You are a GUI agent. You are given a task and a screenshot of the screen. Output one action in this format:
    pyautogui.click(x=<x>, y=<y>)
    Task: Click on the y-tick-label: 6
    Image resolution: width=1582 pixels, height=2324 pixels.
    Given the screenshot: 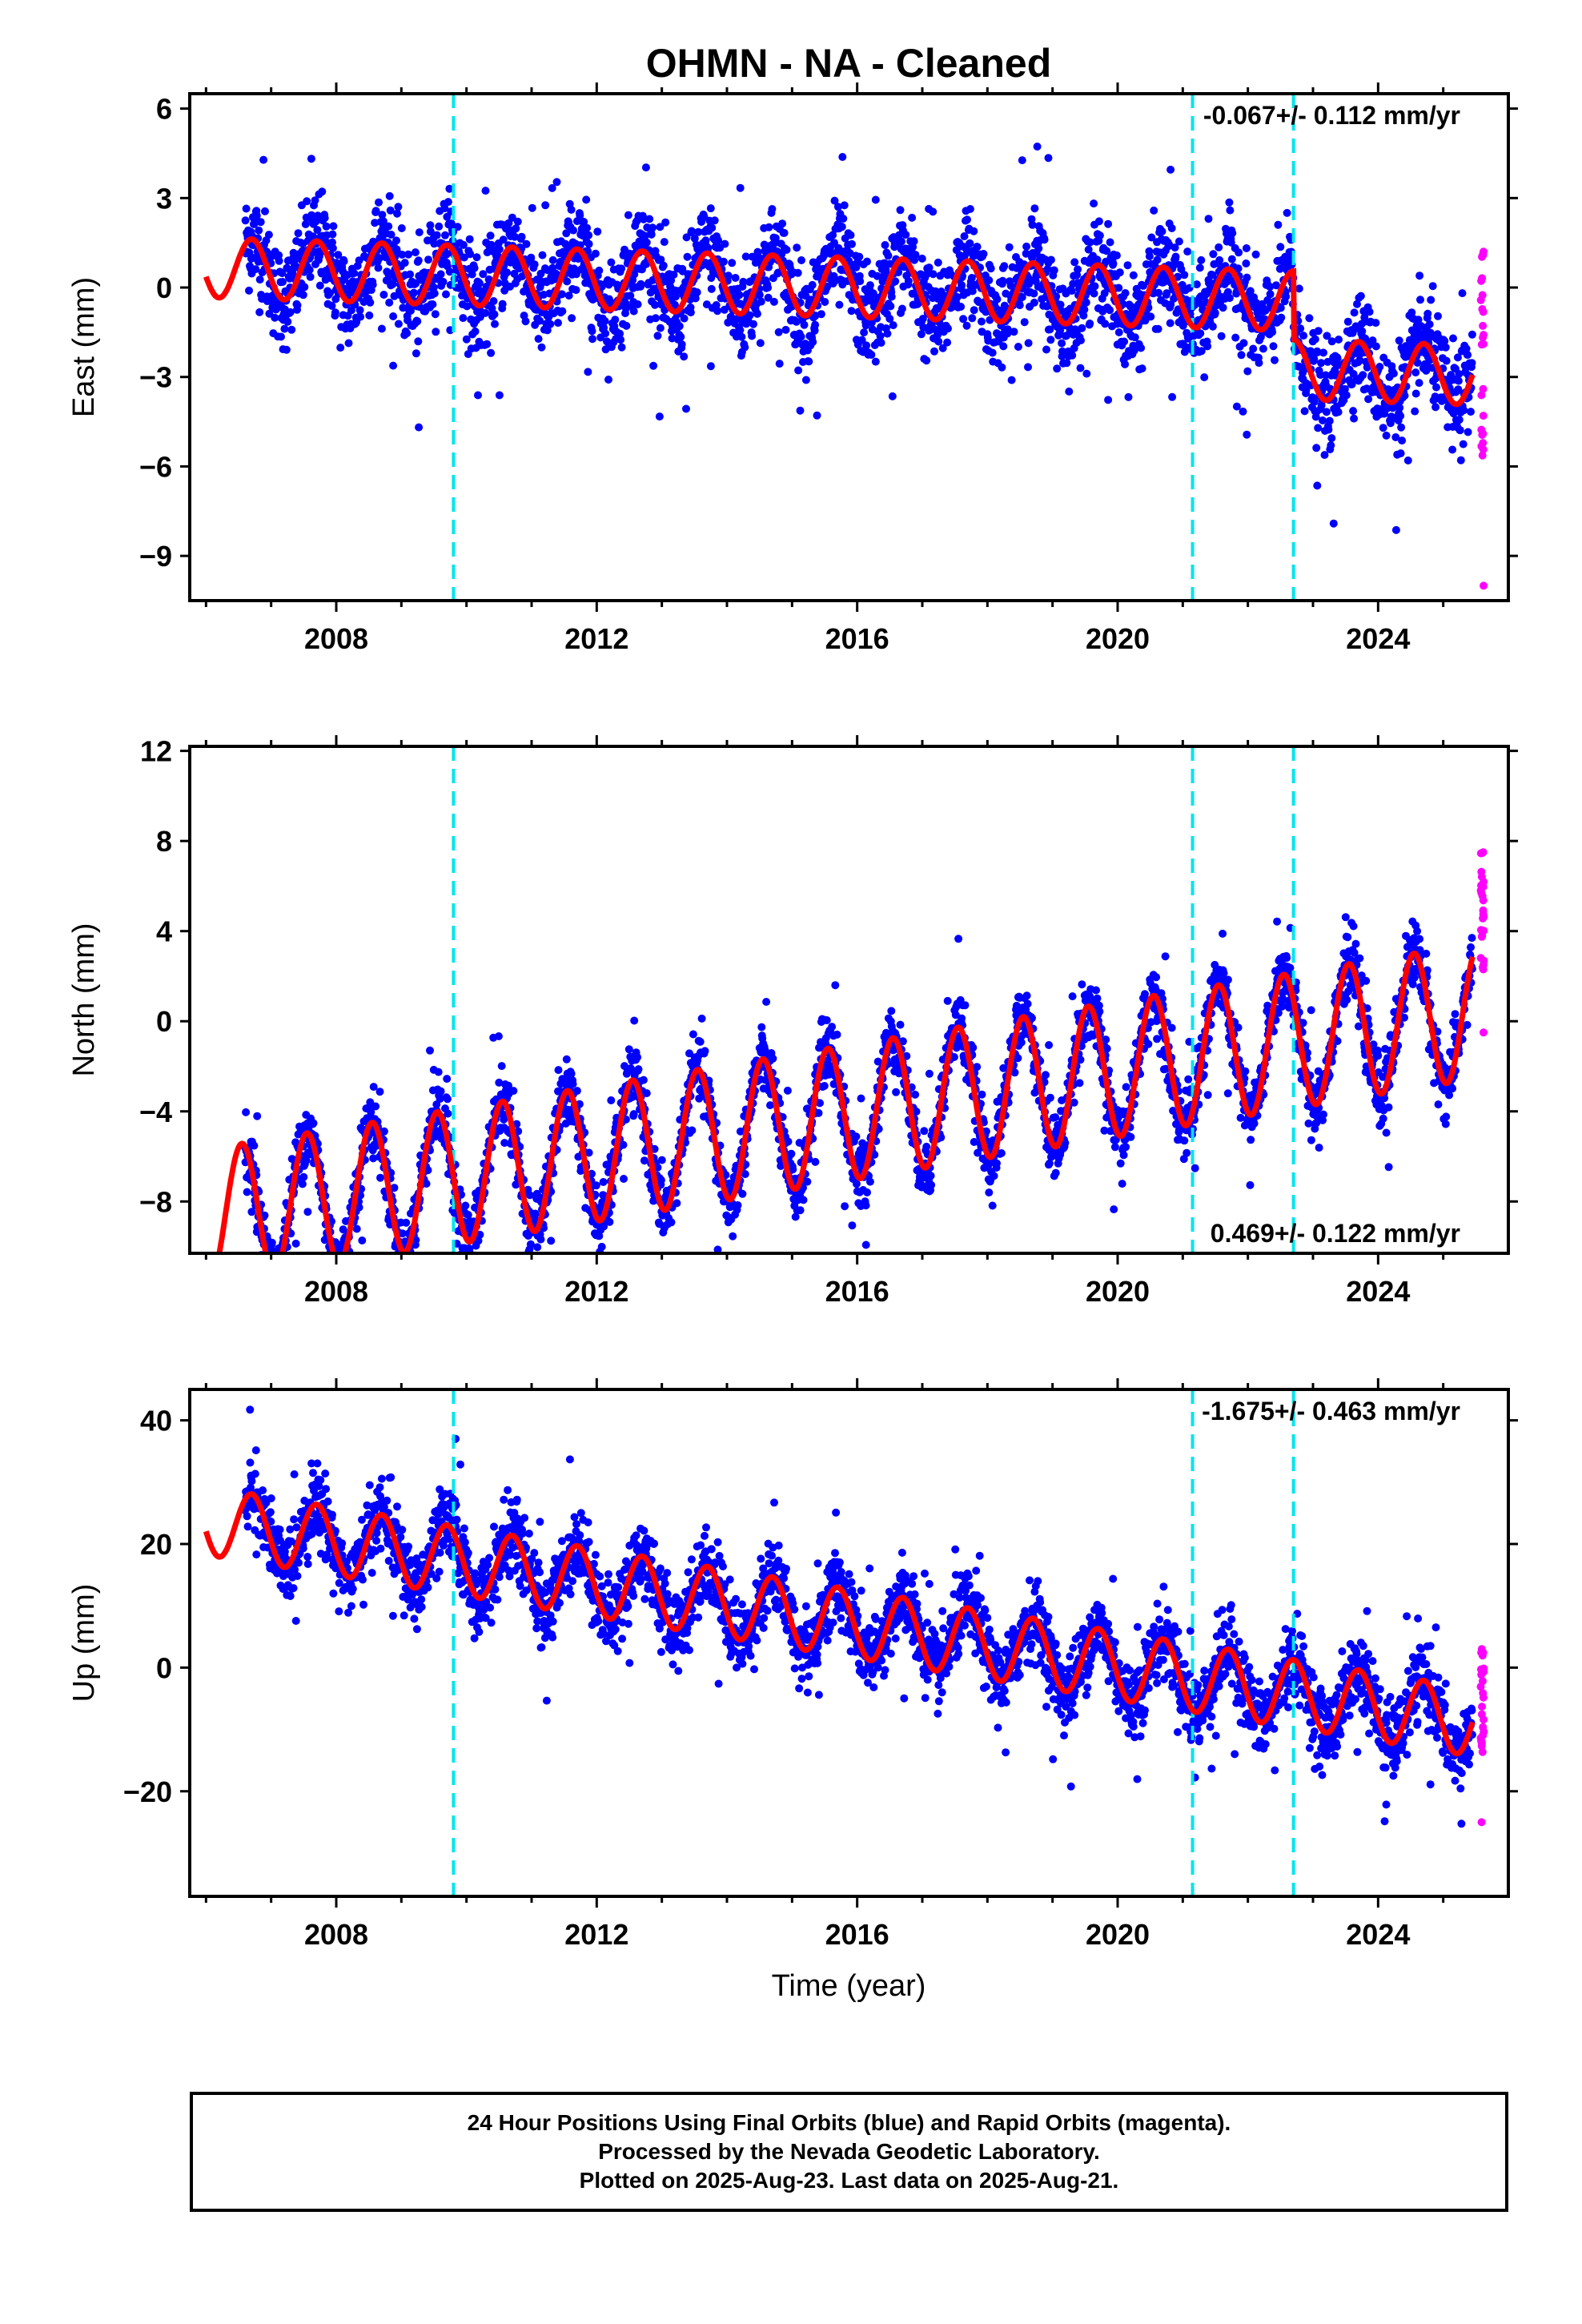 What is the action you would take?
    pyautogui.click(x=164, y=109)
    